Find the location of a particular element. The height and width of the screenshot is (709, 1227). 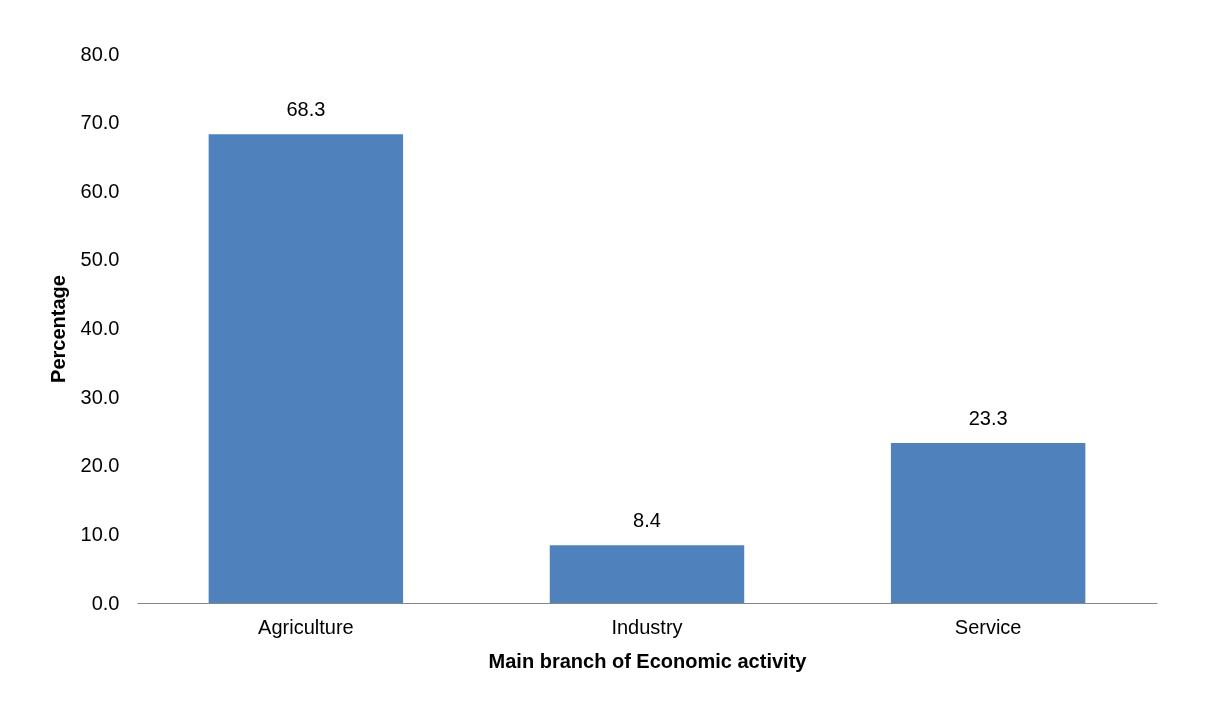

x-tick-label: Service is located at coordinates (988, 626).